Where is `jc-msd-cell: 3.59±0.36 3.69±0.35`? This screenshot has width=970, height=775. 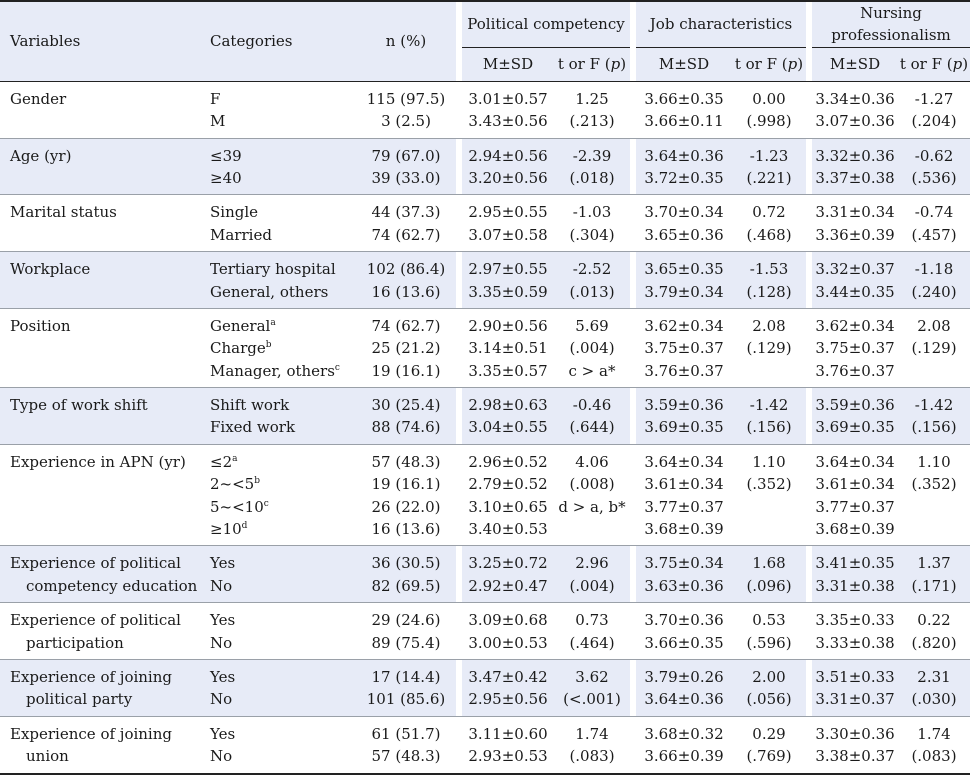
jc-msd-cell: 3.59±0.36 3.69±0.35 is located at coordinates (684, 415).